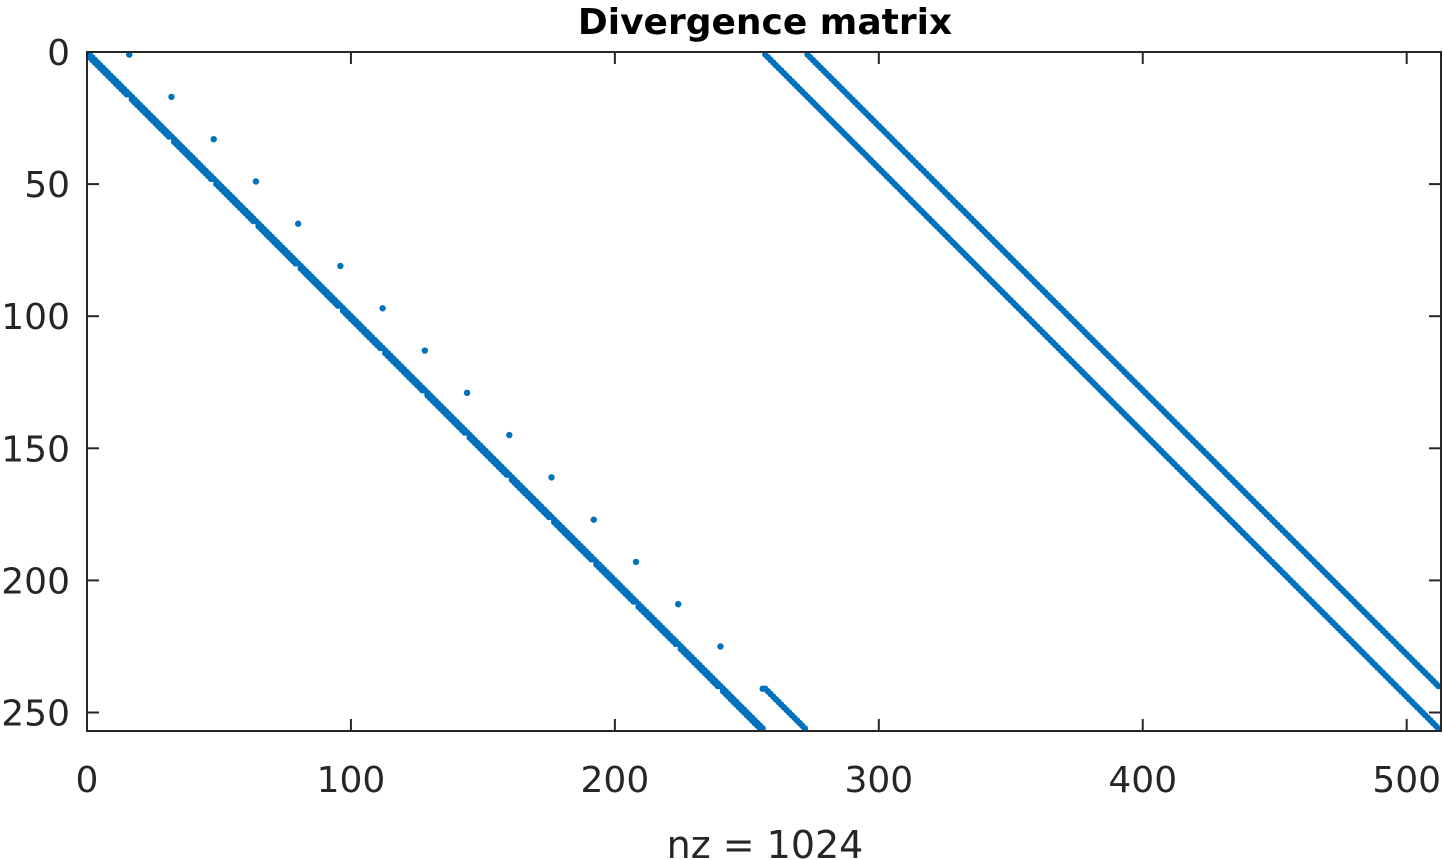 Image resolution: width=1444 pixels, height=860 pixels. I want to click on x-tick-label: 300, so click(878, 780).